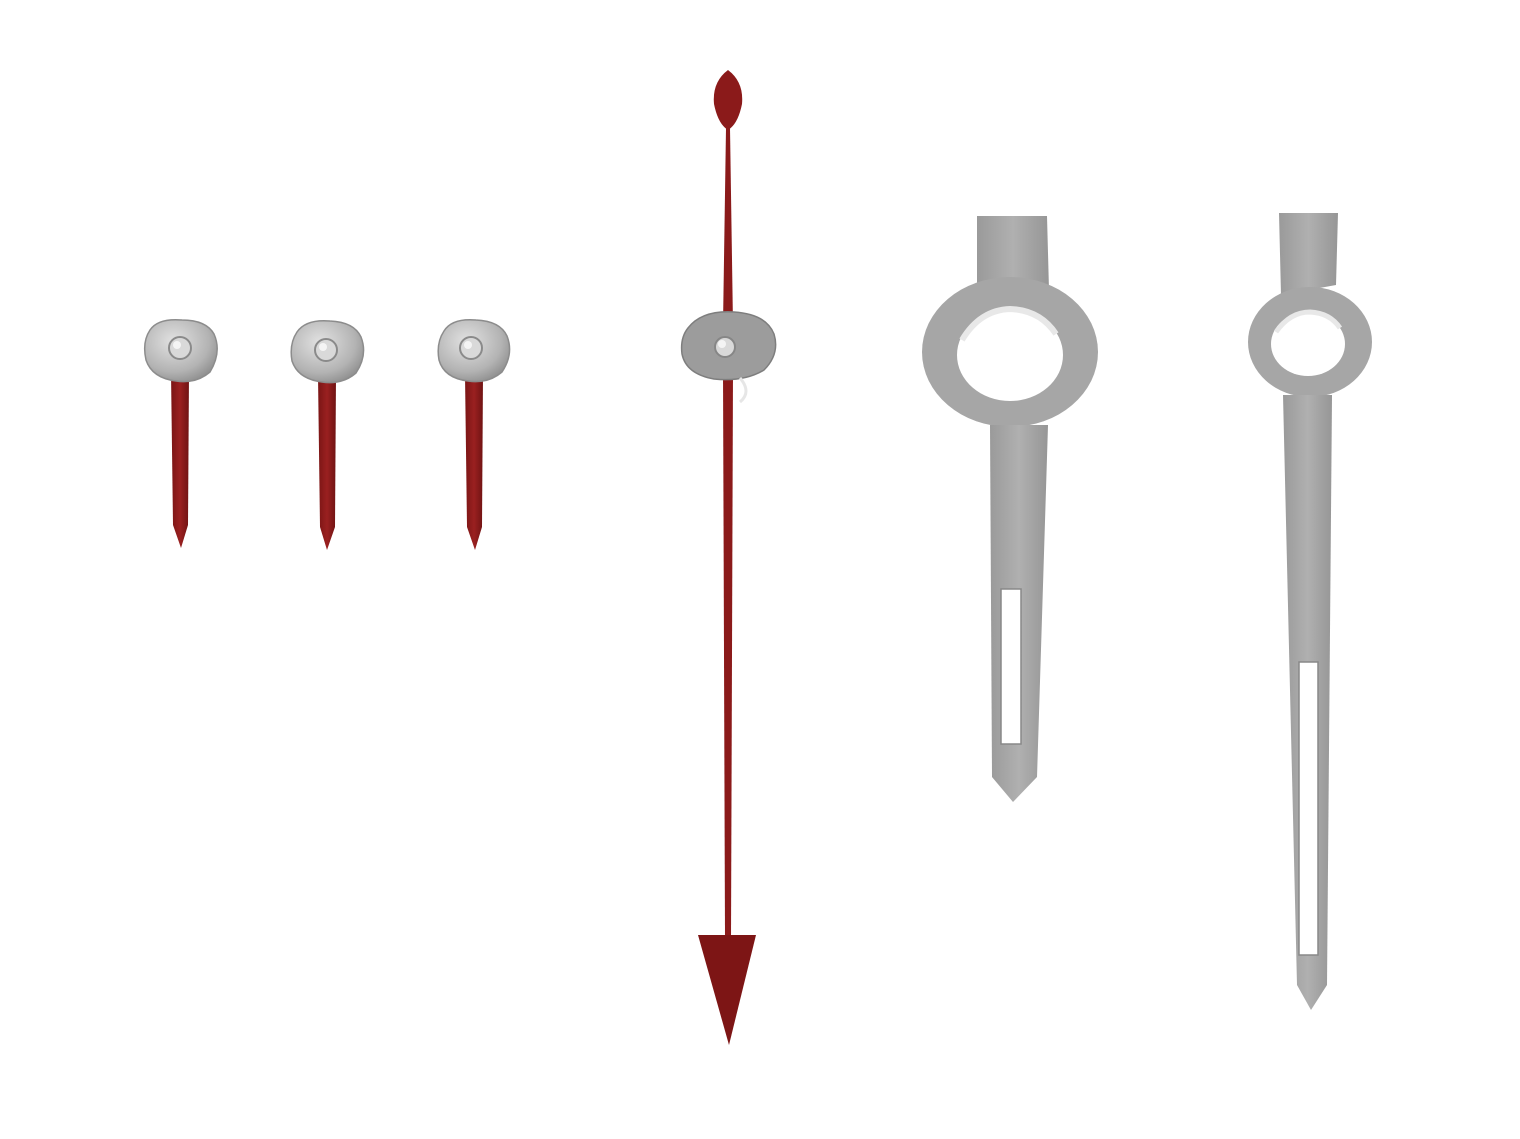  Describe the element at coordinates (180, 460) in the screenshot. I see `subdial-hand-1-stem` at that location.